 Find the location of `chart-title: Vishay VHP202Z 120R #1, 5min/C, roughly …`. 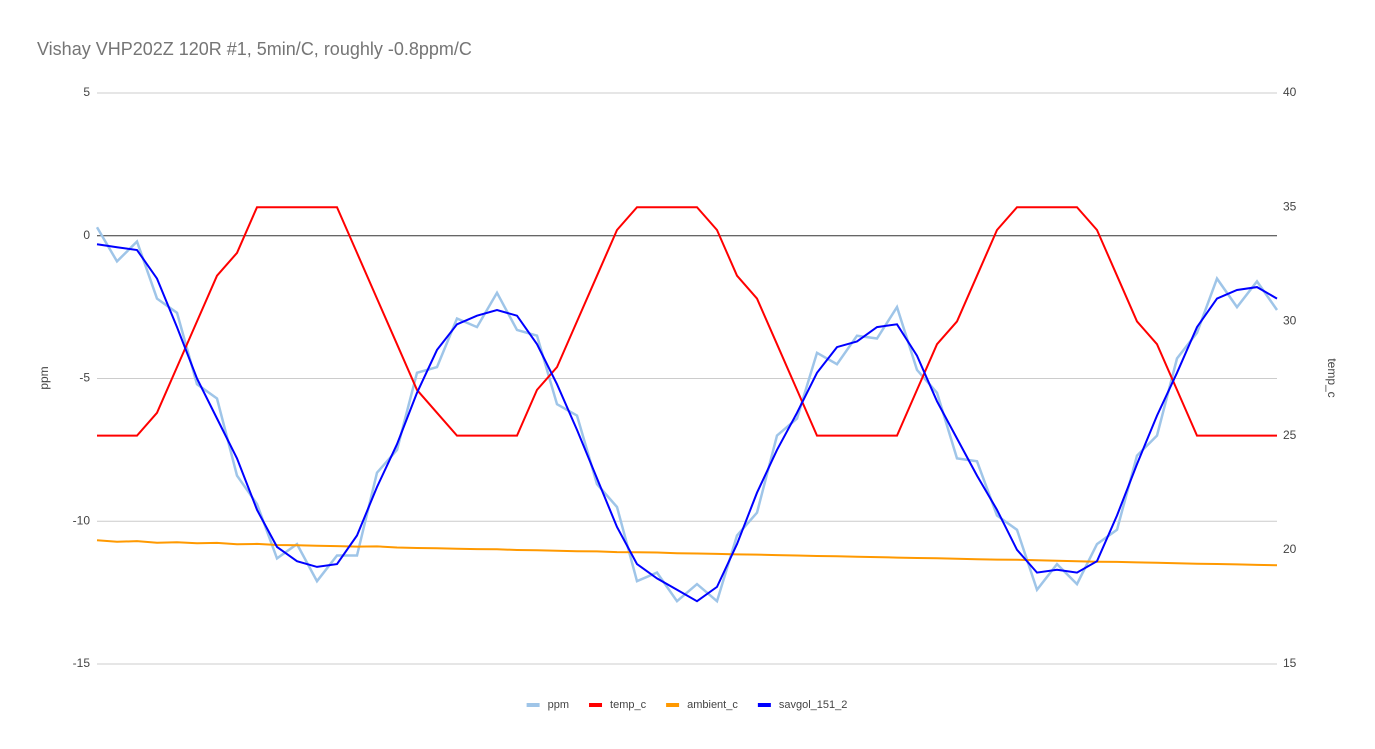

chart-title: Vishay VHP202Z 120R #1, 5min/C, roughly … is located at coordinates (254, 49).